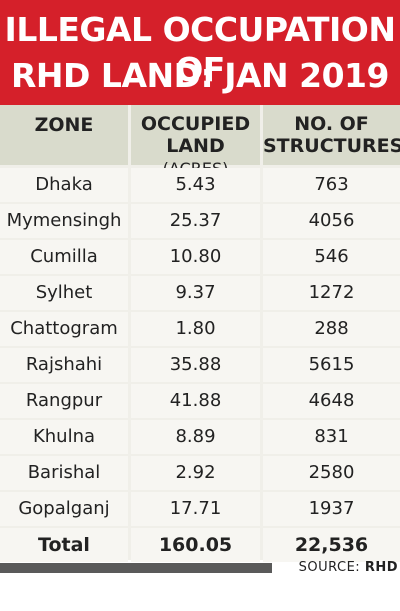 This screenshot has width=400, height=611. Describe the element at coordinates (195, 221) in the screenshot. I see `row-land-cell: 25.37` at that location.